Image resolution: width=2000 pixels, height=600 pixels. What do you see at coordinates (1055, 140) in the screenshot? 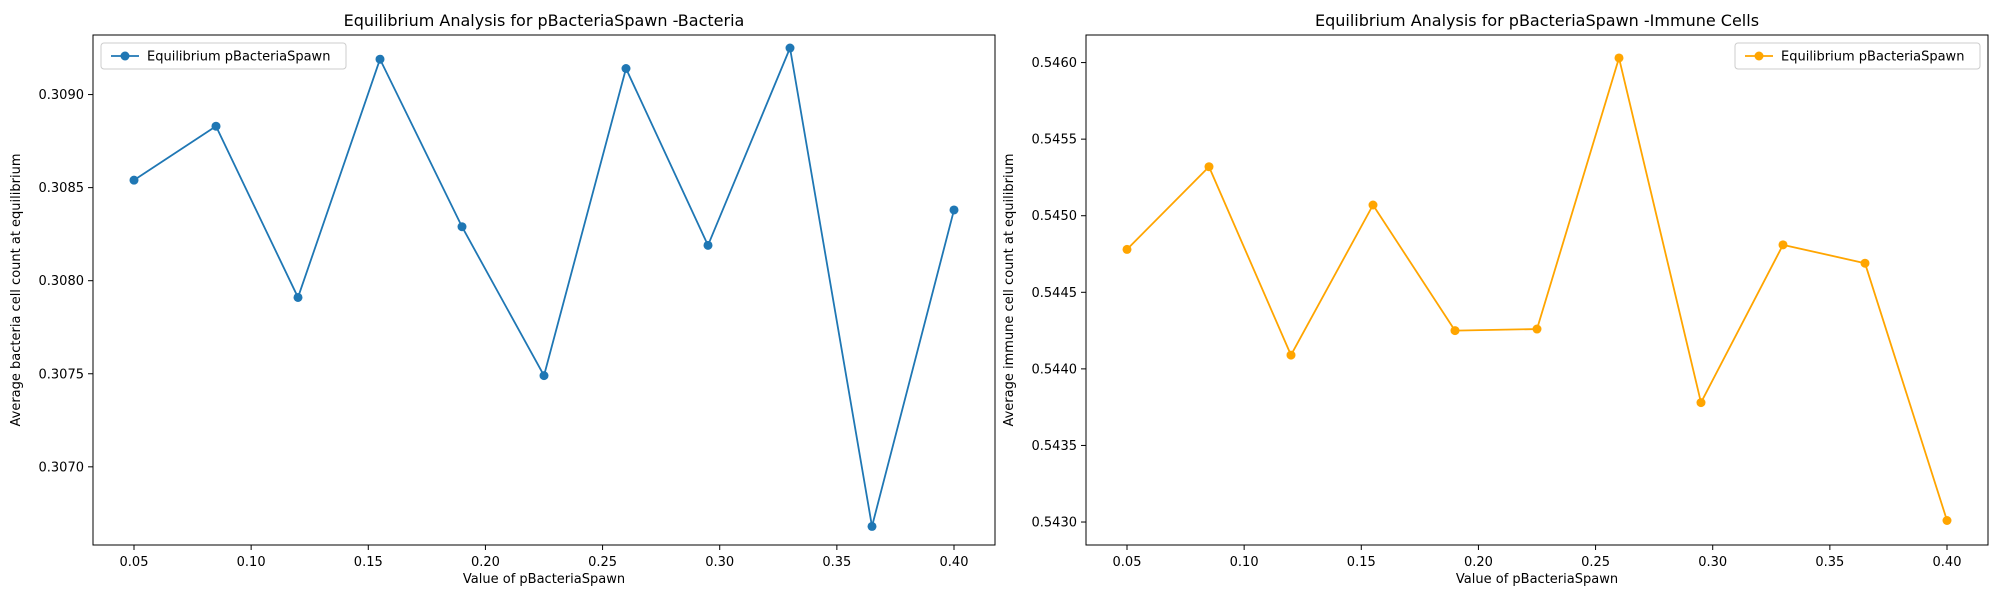
I see `y-tick-label: 0.5455` at bounding box center [1055, 140].